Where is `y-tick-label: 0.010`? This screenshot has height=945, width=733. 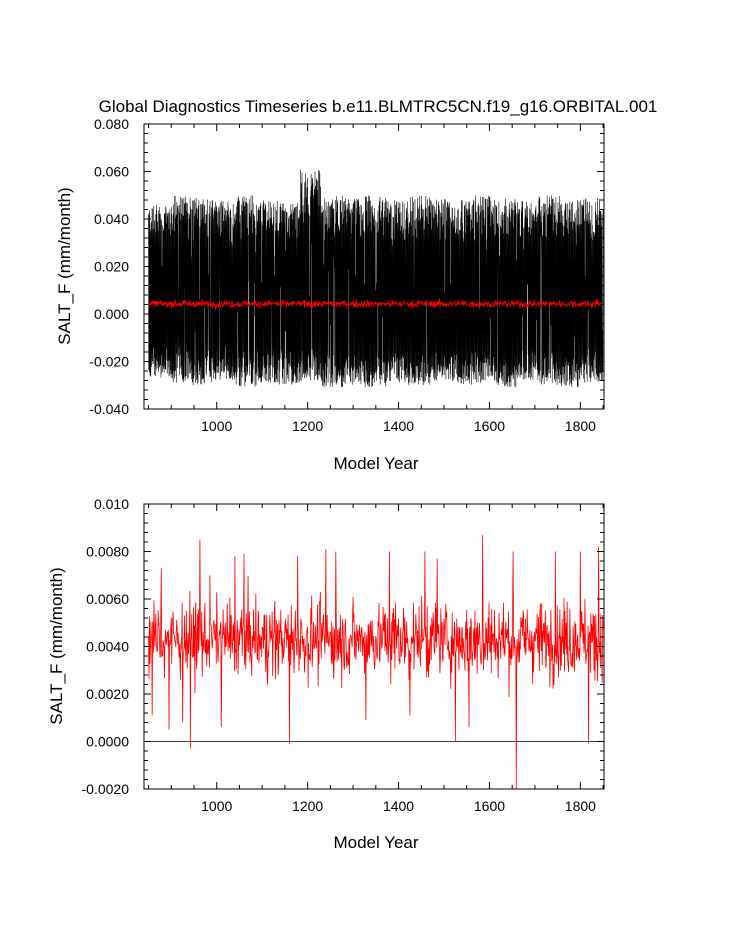 y-tick-label: 0.010 is located at coordinates (111, 504).